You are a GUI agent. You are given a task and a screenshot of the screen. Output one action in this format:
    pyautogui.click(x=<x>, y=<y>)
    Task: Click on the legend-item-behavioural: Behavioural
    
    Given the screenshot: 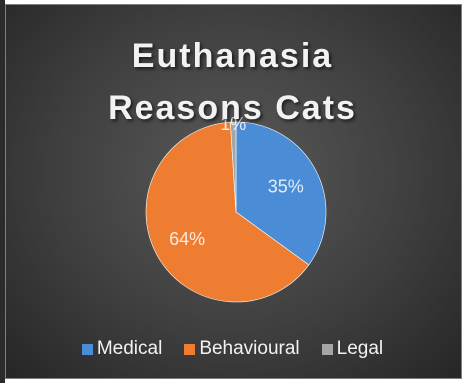 What is the action you would take?
    pyautogui.click(x=242, y=349)
    